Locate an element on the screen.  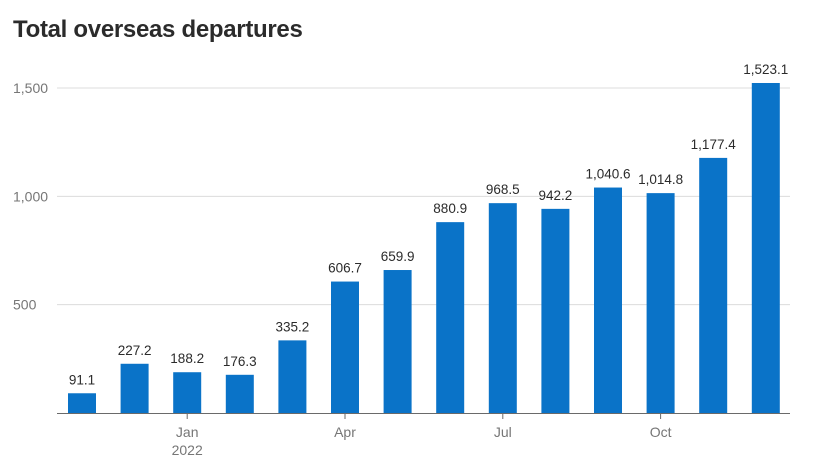
data-label: 176.3 is located at coordinates (240, 361).